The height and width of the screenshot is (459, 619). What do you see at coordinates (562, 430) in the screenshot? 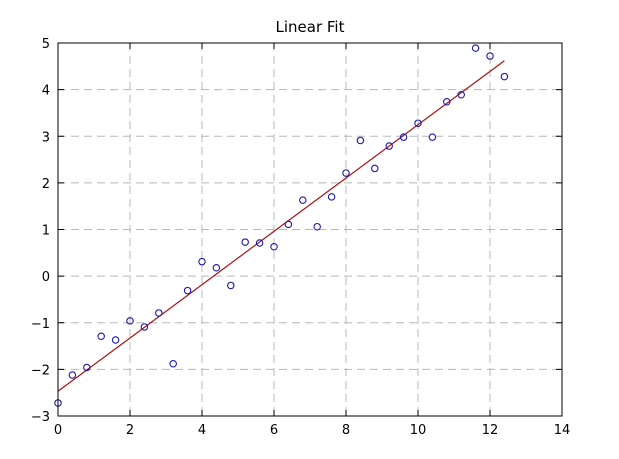
I see `x-tick-label: 14` at bounding box center [562, 430].